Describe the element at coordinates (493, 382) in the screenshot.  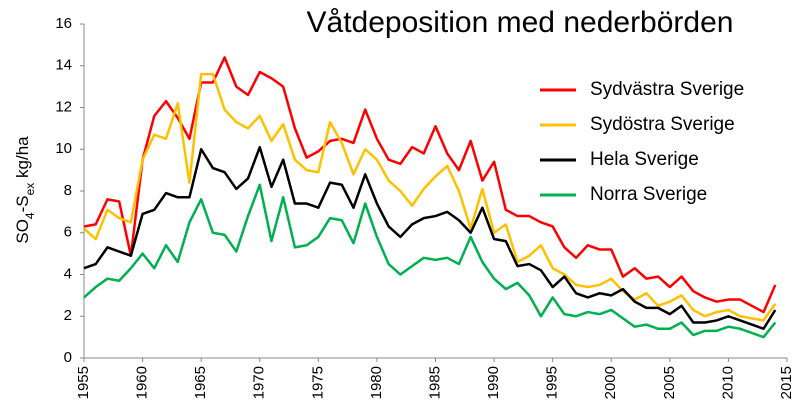
I see `x-tick-label: 1990` at that location.